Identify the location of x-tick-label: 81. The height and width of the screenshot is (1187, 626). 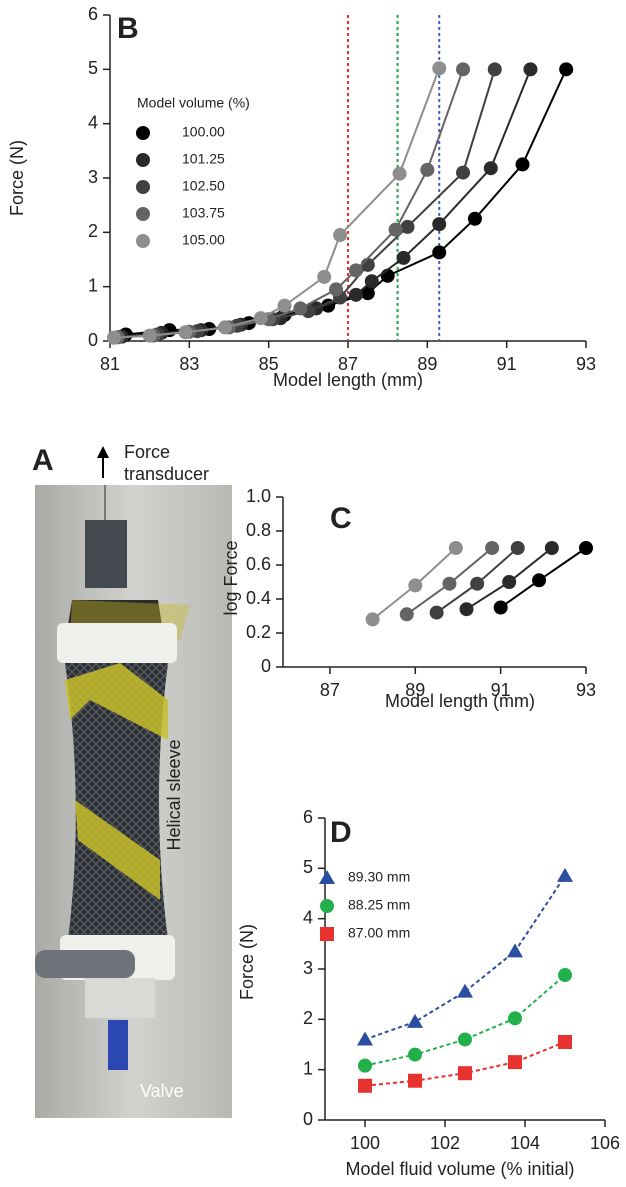
(110, 364).